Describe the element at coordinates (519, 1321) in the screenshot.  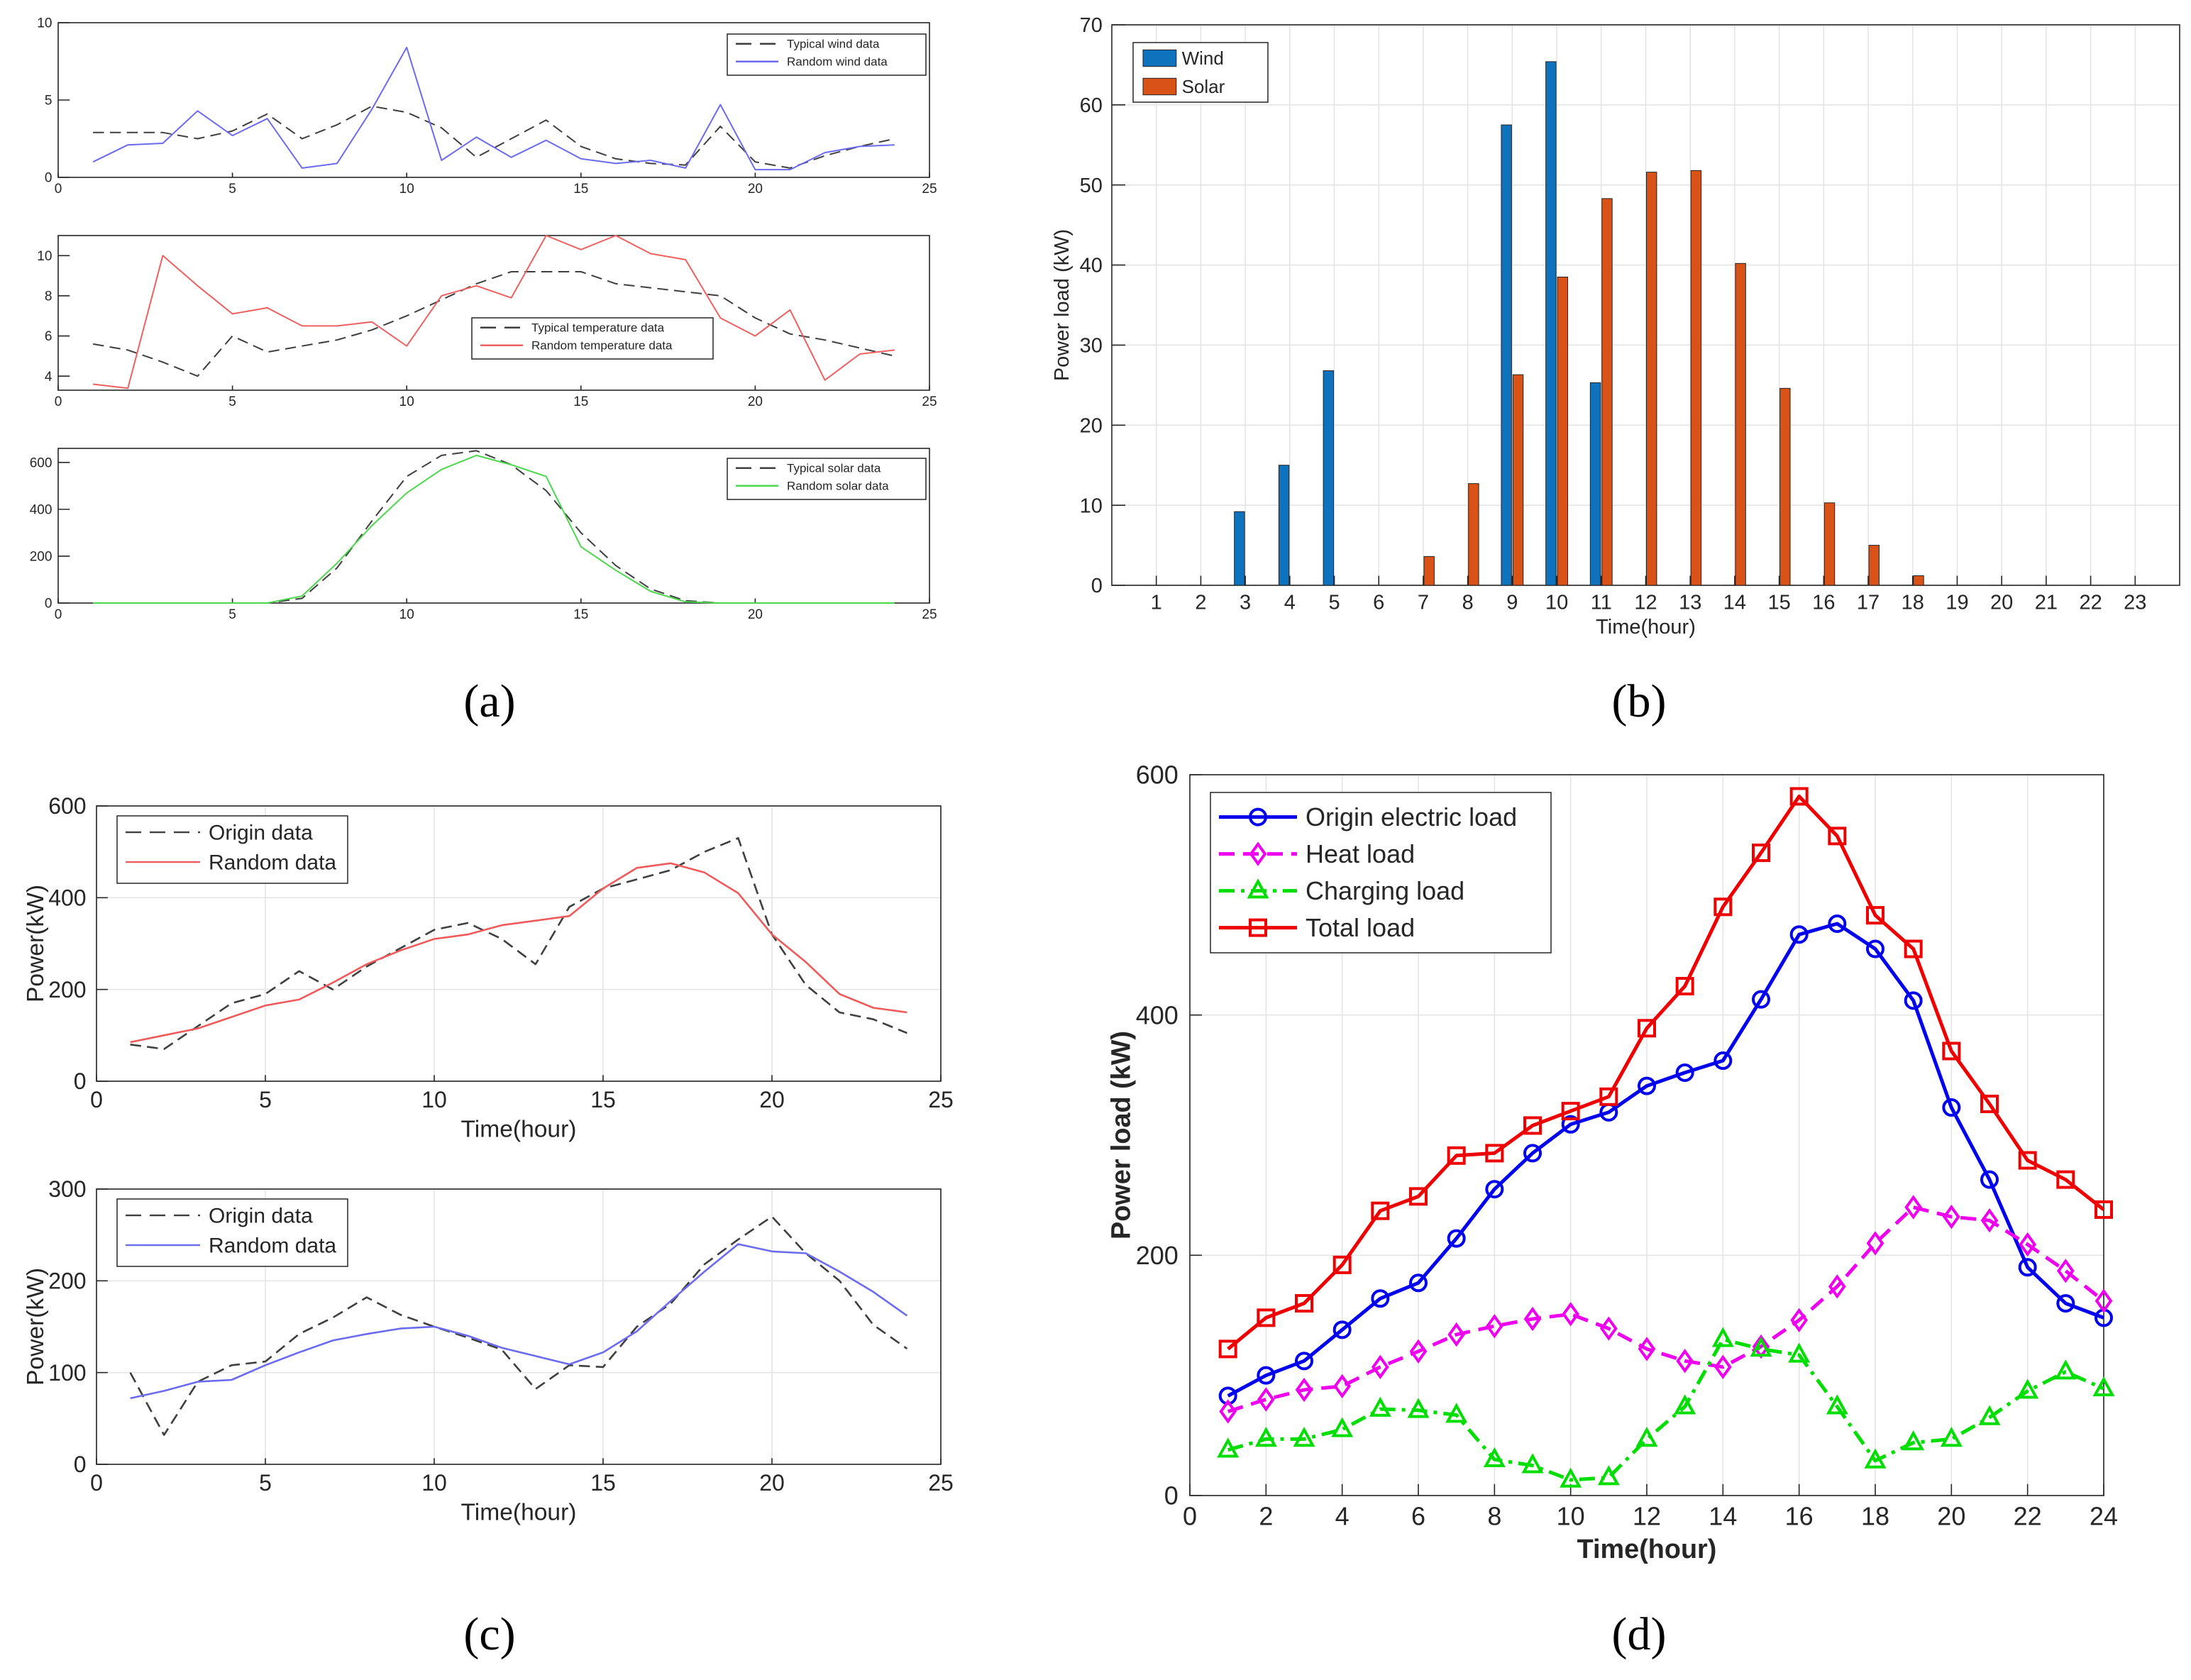
I see `series-line-random-data` at that location.